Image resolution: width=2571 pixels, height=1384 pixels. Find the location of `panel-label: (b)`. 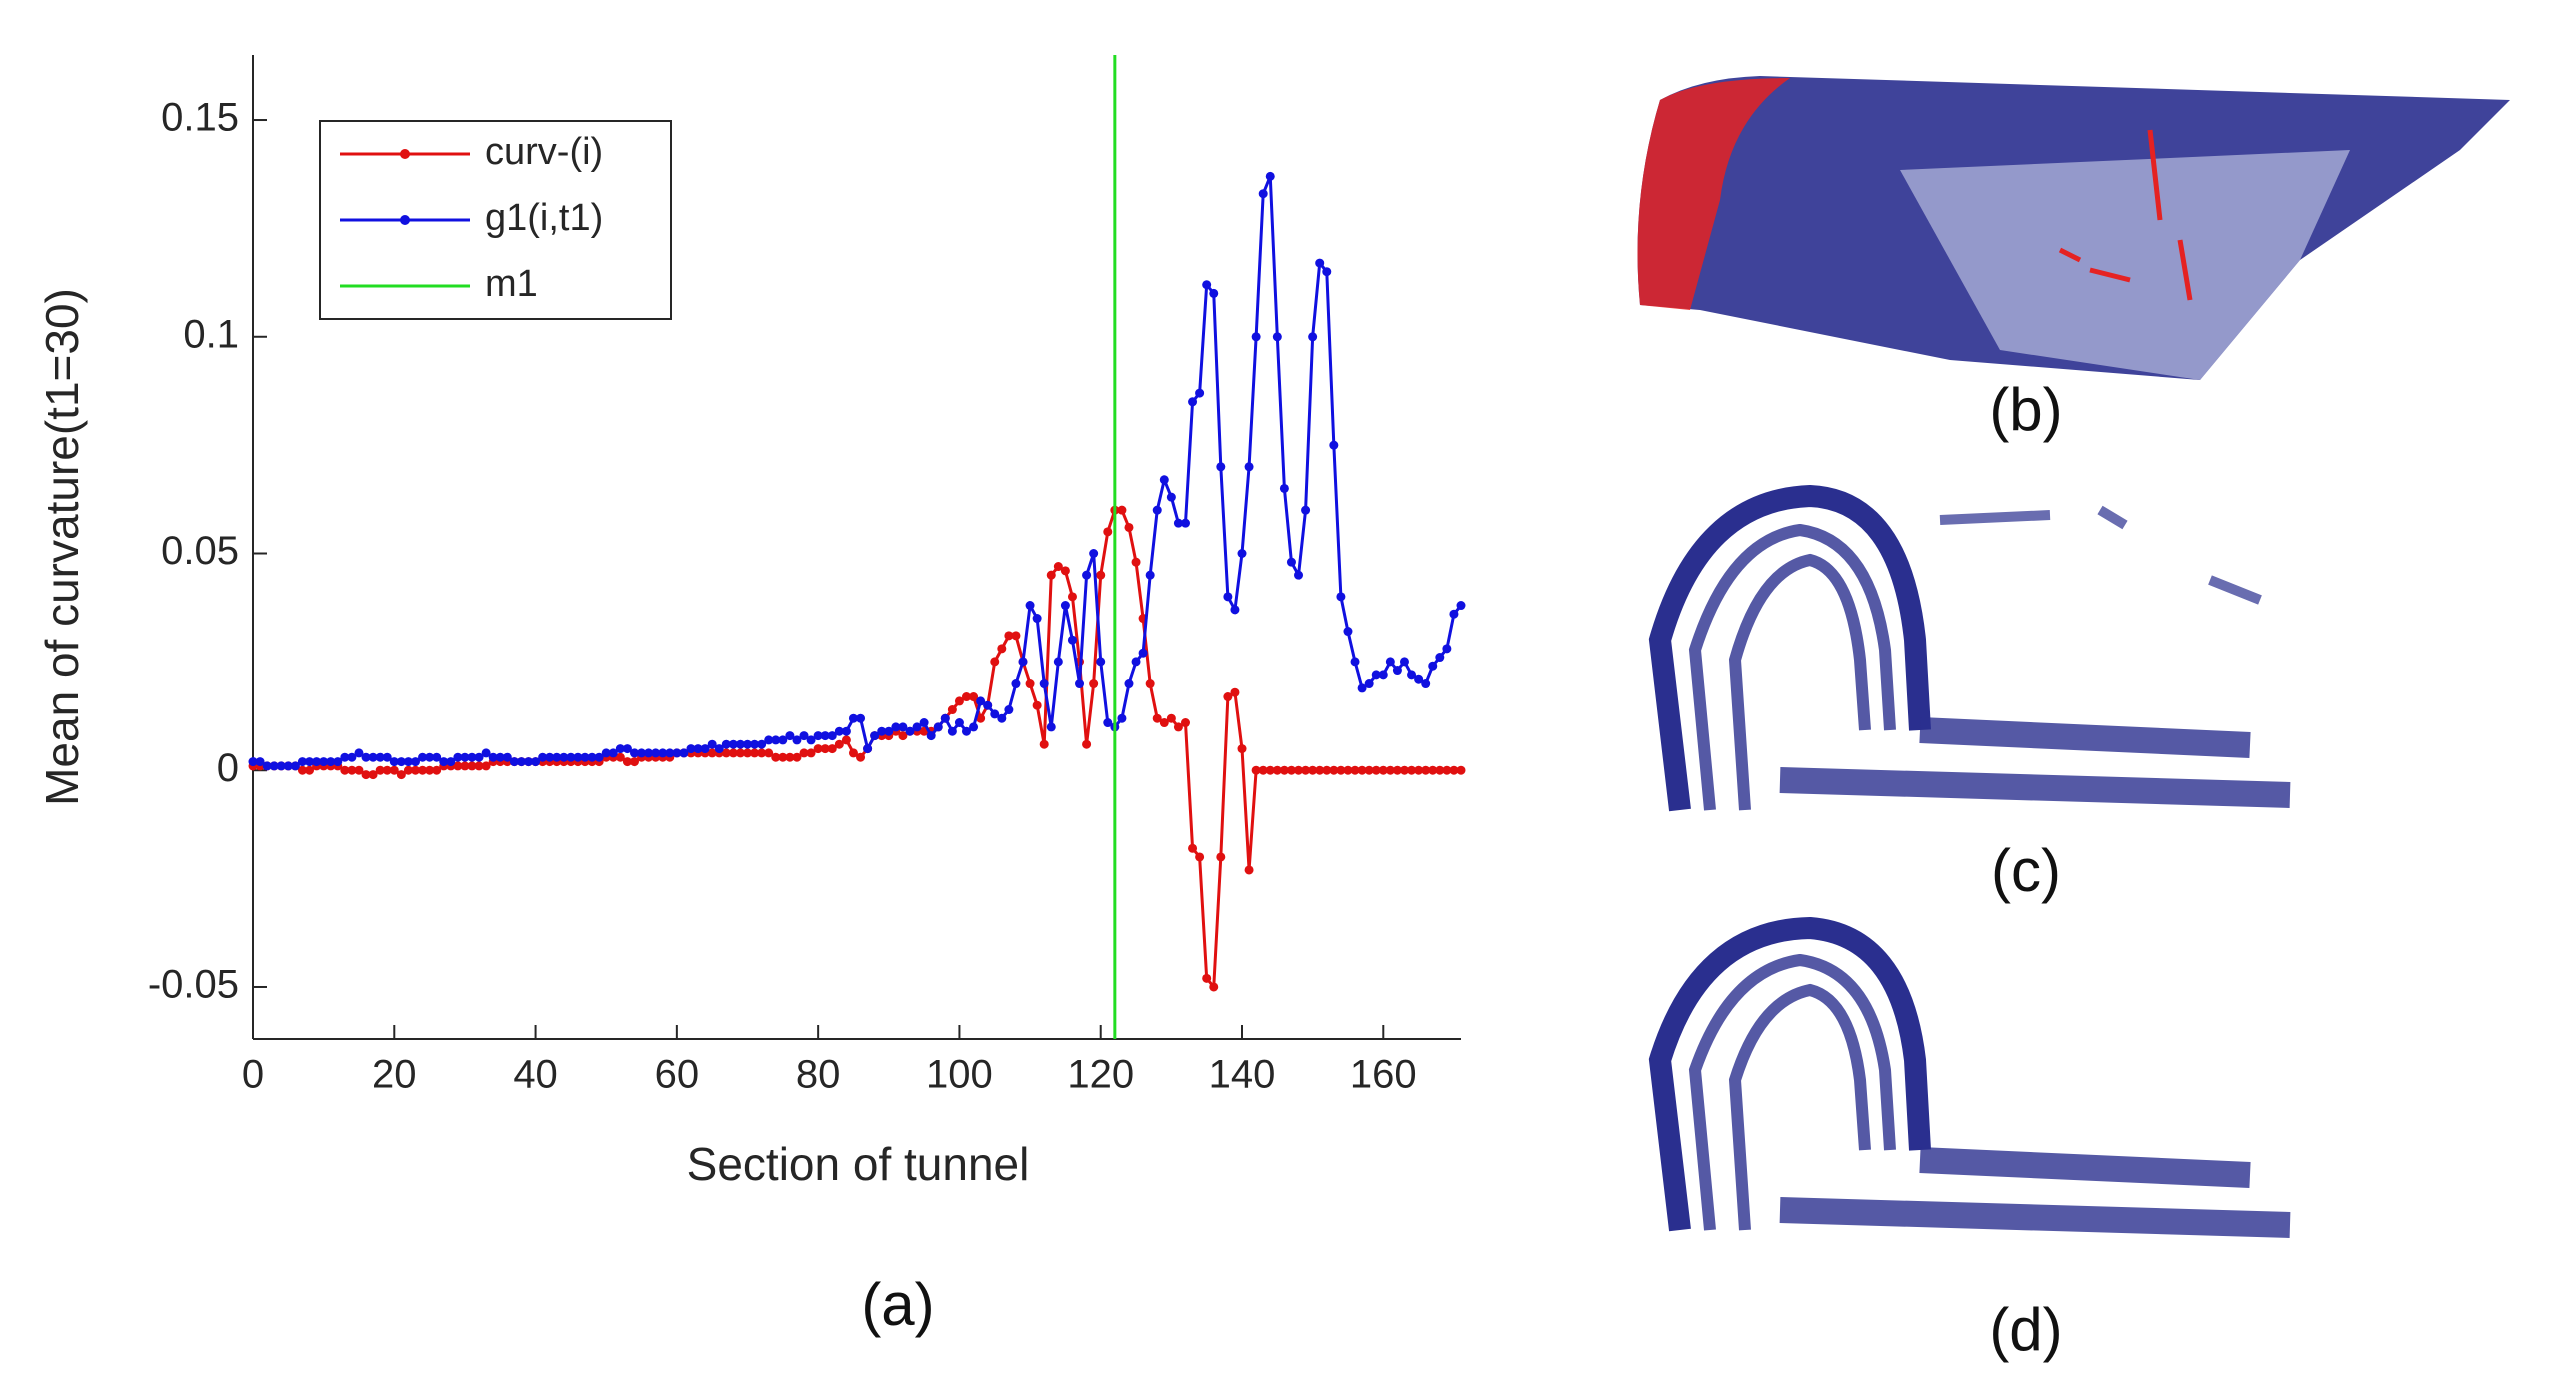

panel-label: (b) is located at coordinates (2025, 409).